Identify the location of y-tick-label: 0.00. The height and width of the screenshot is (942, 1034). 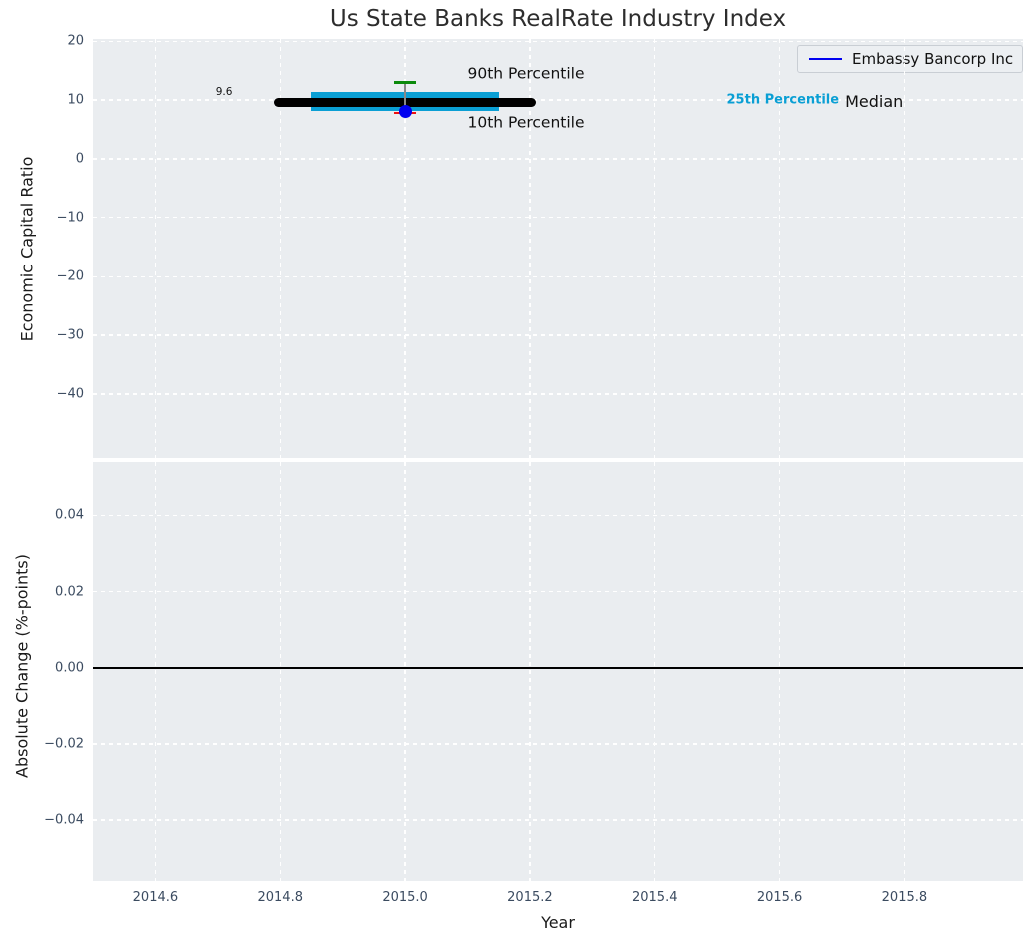
(69, 668).